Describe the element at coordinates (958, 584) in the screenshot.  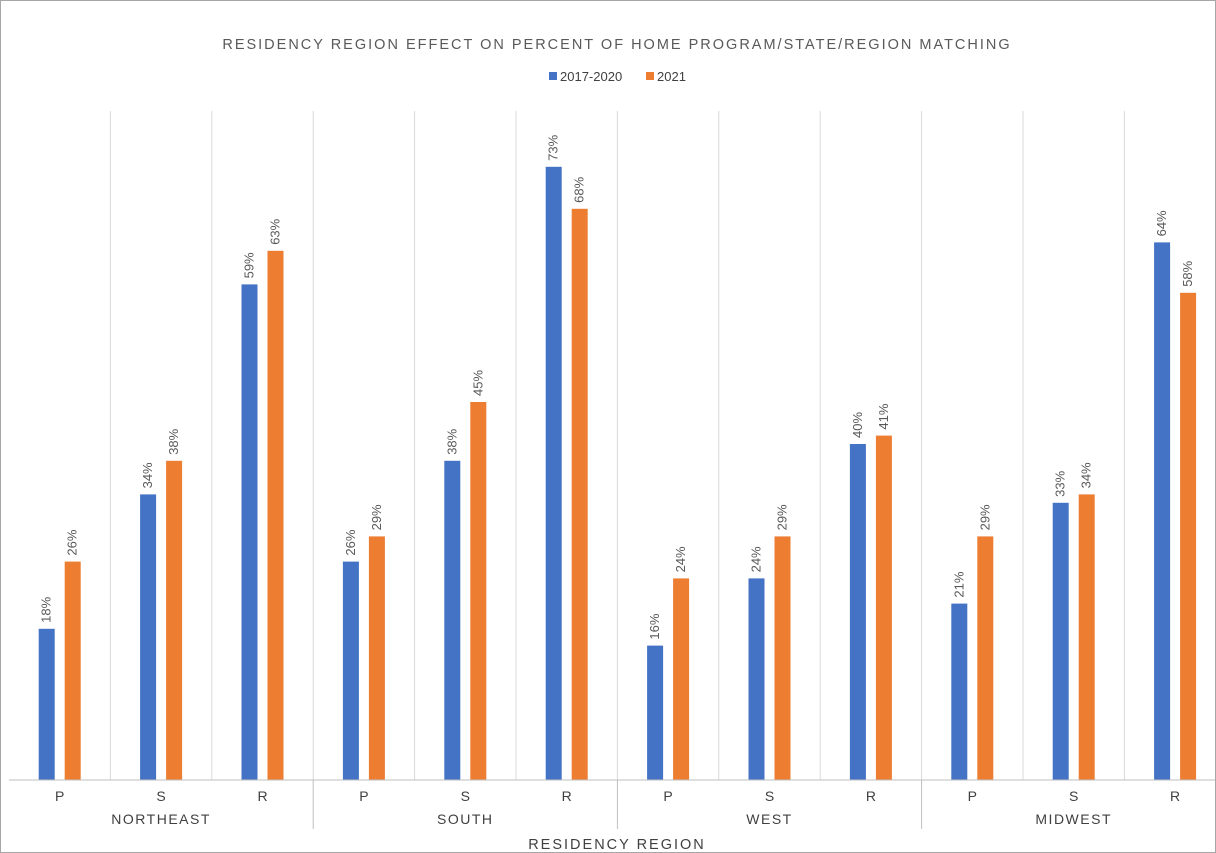
I see `data-label: 21%` at that location.